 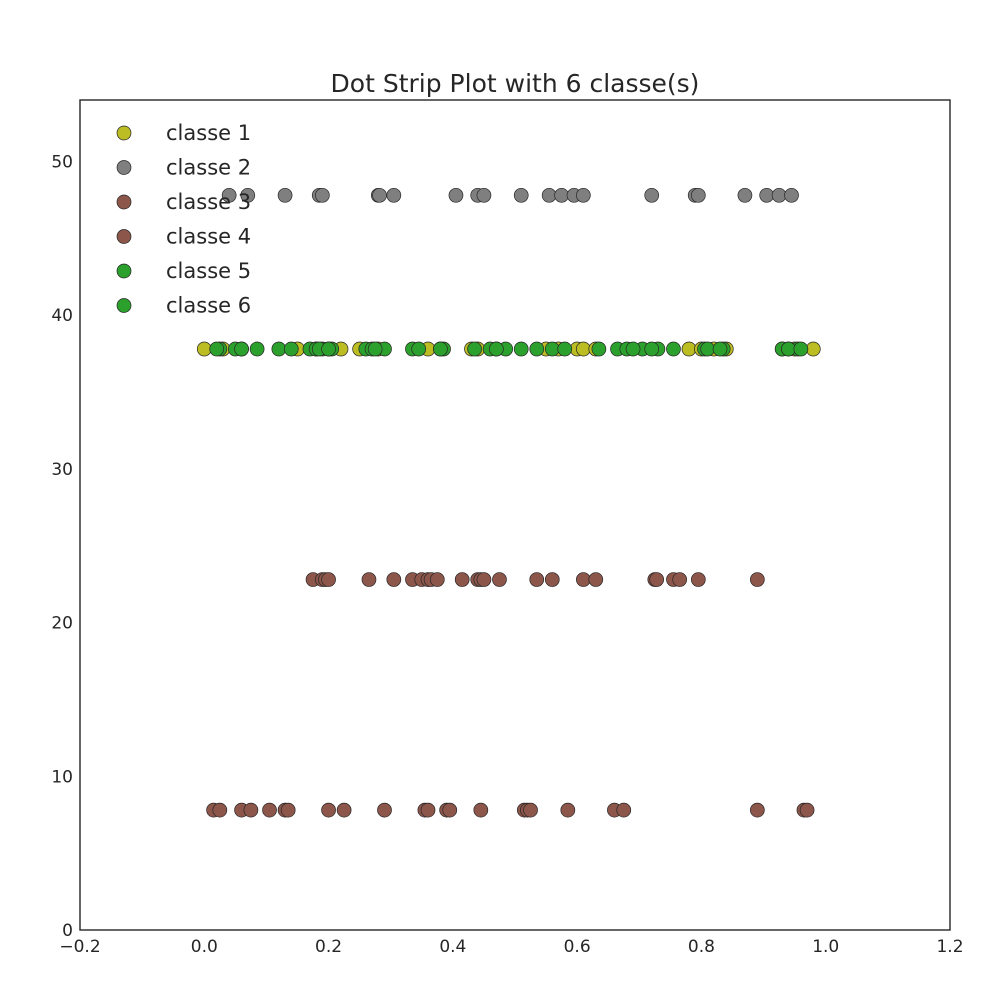 What do you see at coordinates (577, 947) in the screenshot?
I see `x-tick-label: 0.6` at bounding box center [577, 947].